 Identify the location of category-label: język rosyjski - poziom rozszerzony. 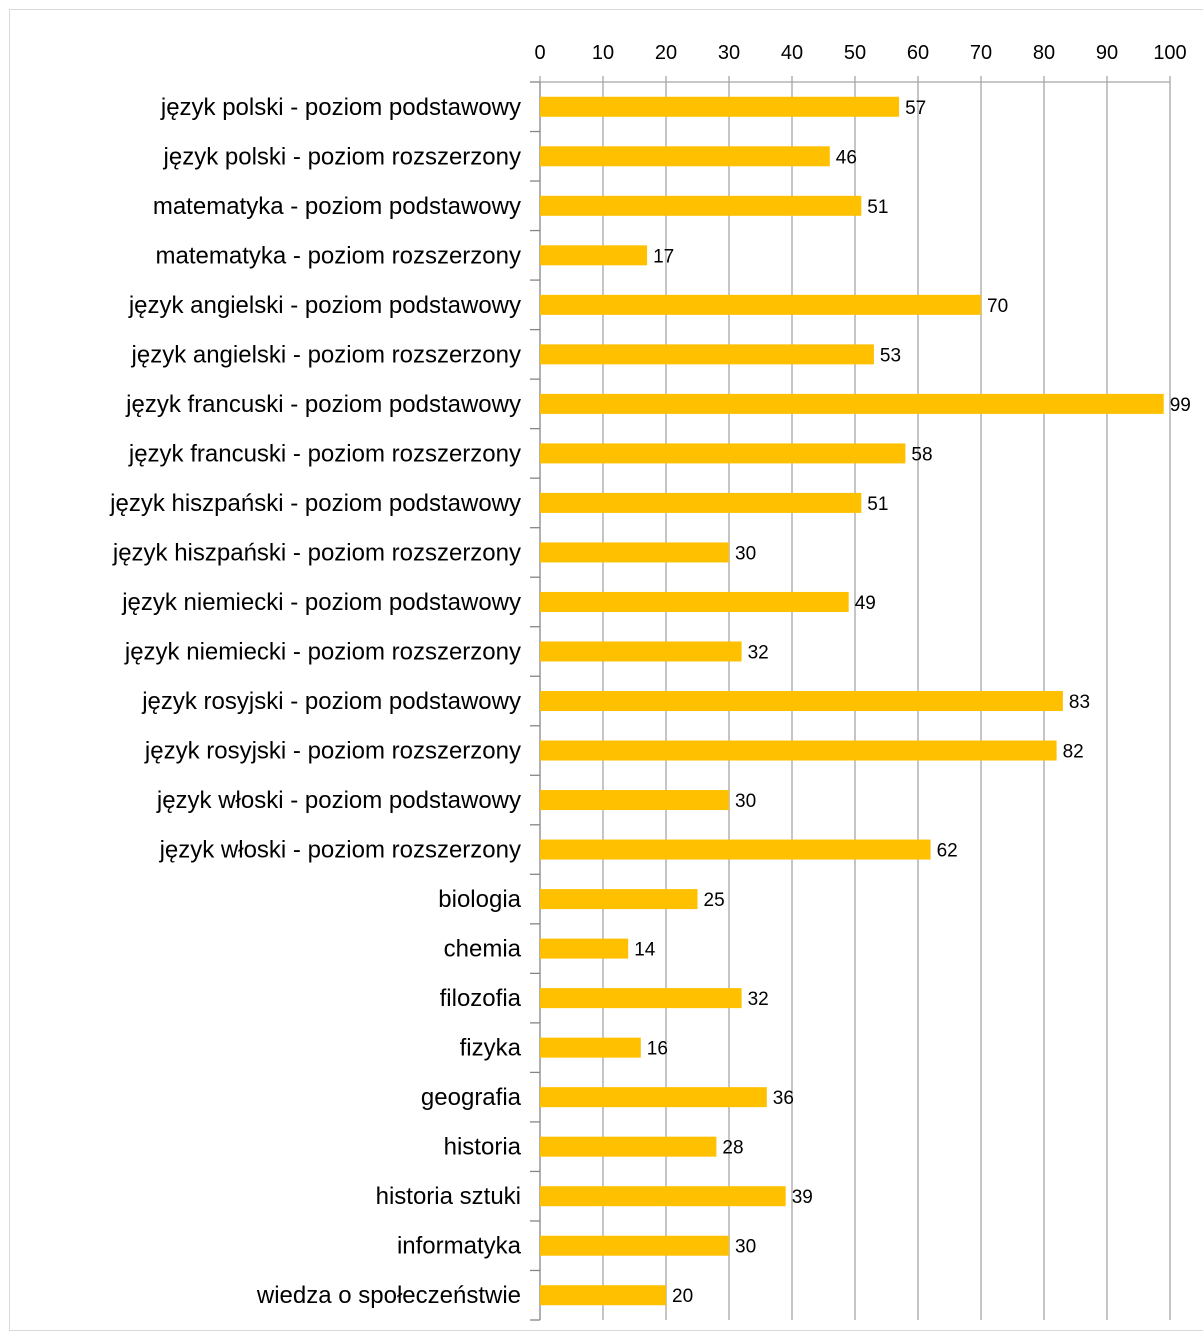
(332, 751).